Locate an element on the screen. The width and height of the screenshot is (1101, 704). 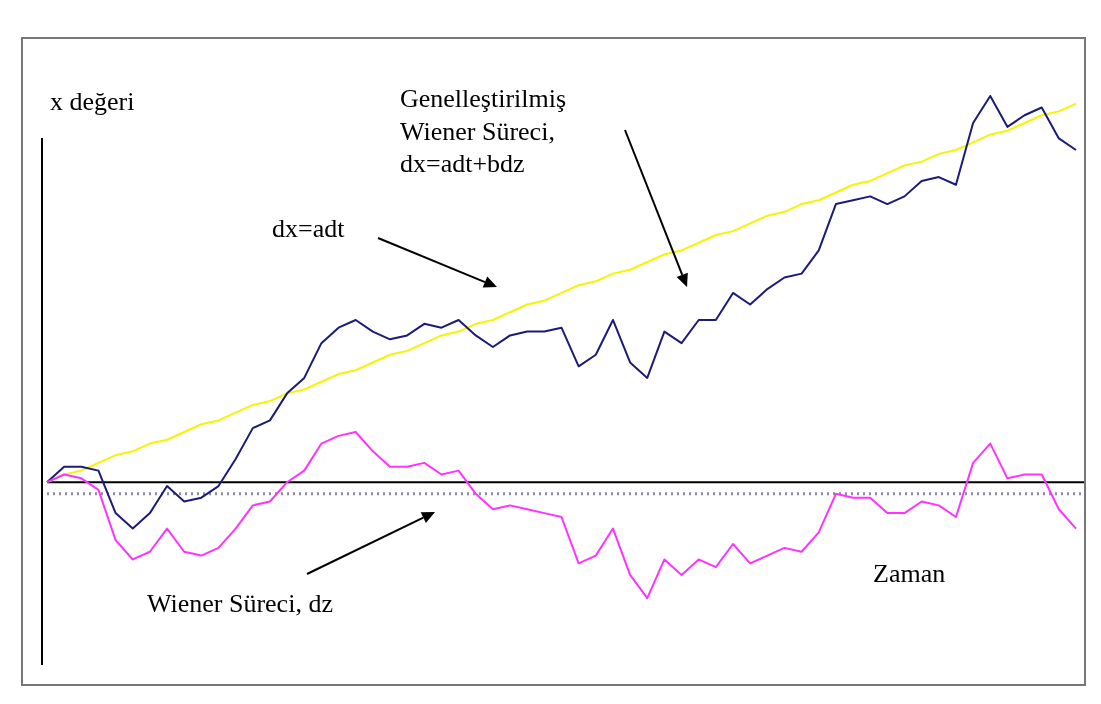
annotation: dx=adt is located at coordinates (308, 229).